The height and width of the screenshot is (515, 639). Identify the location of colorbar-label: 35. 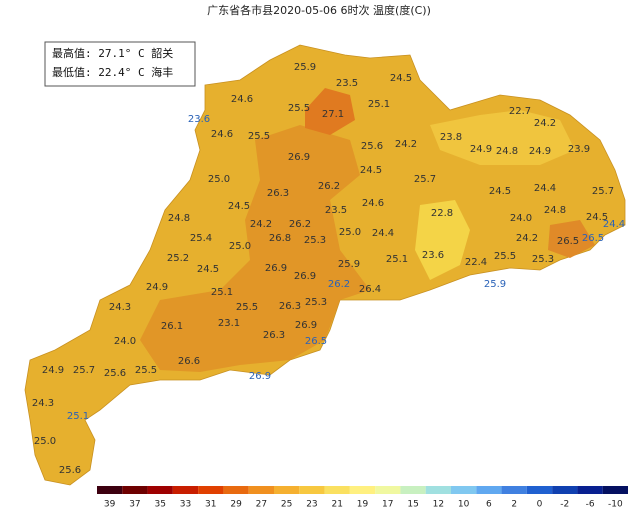
(159, 505).